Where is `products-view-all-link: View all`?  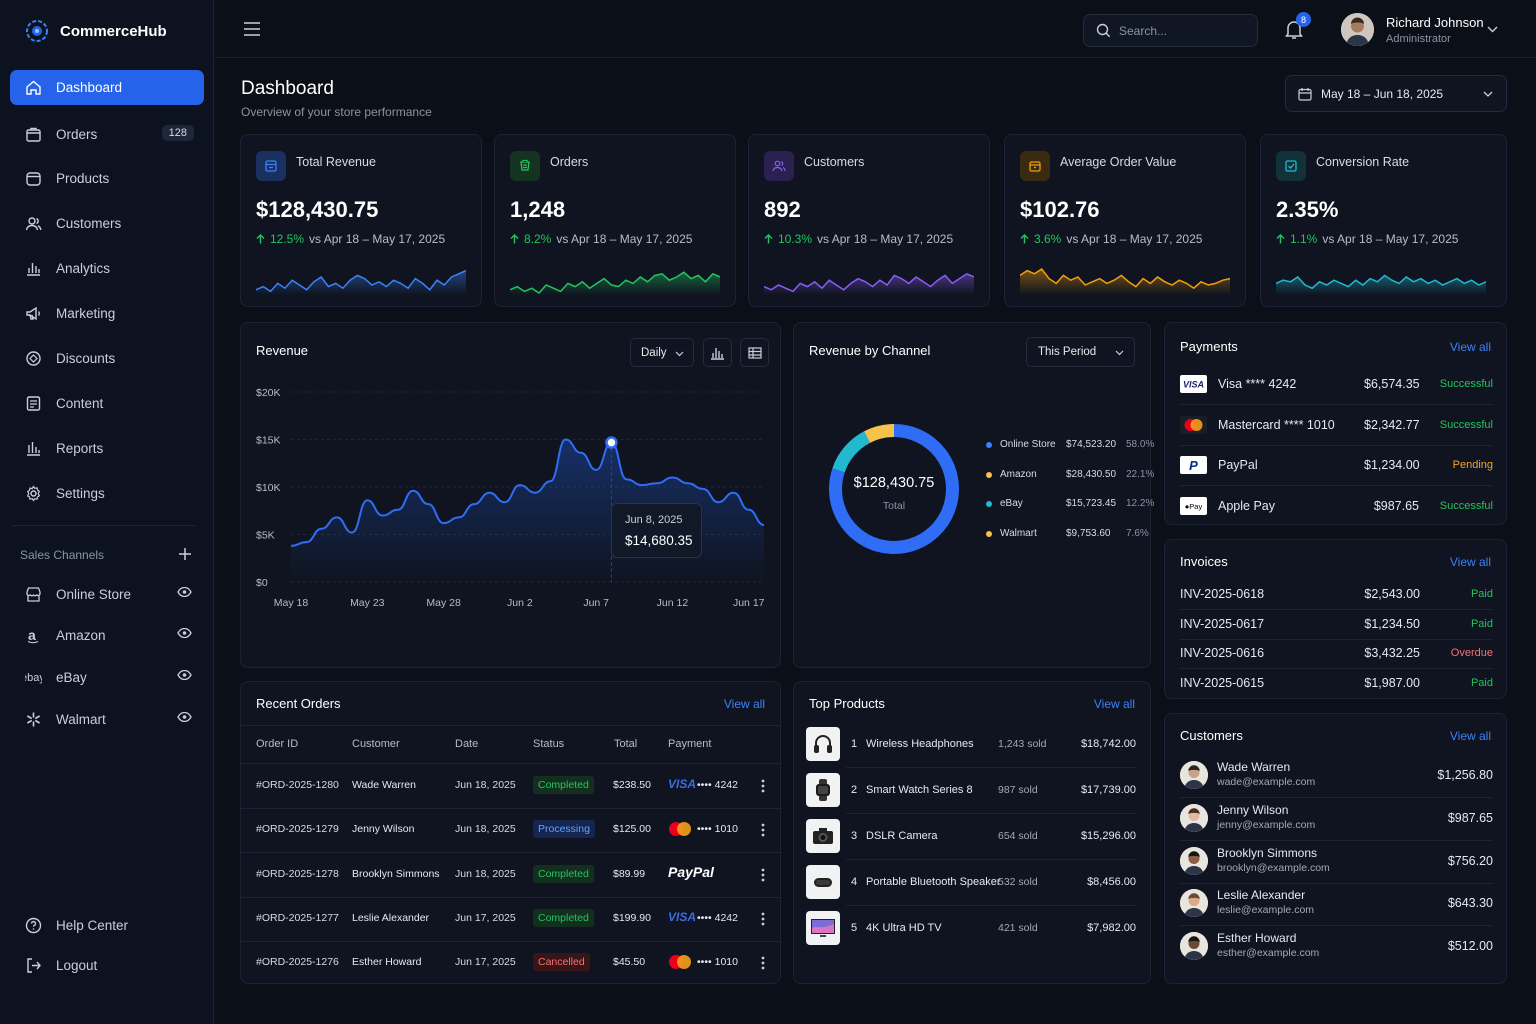
products-view-all-link: View all is located at coordinates (1114, 704).